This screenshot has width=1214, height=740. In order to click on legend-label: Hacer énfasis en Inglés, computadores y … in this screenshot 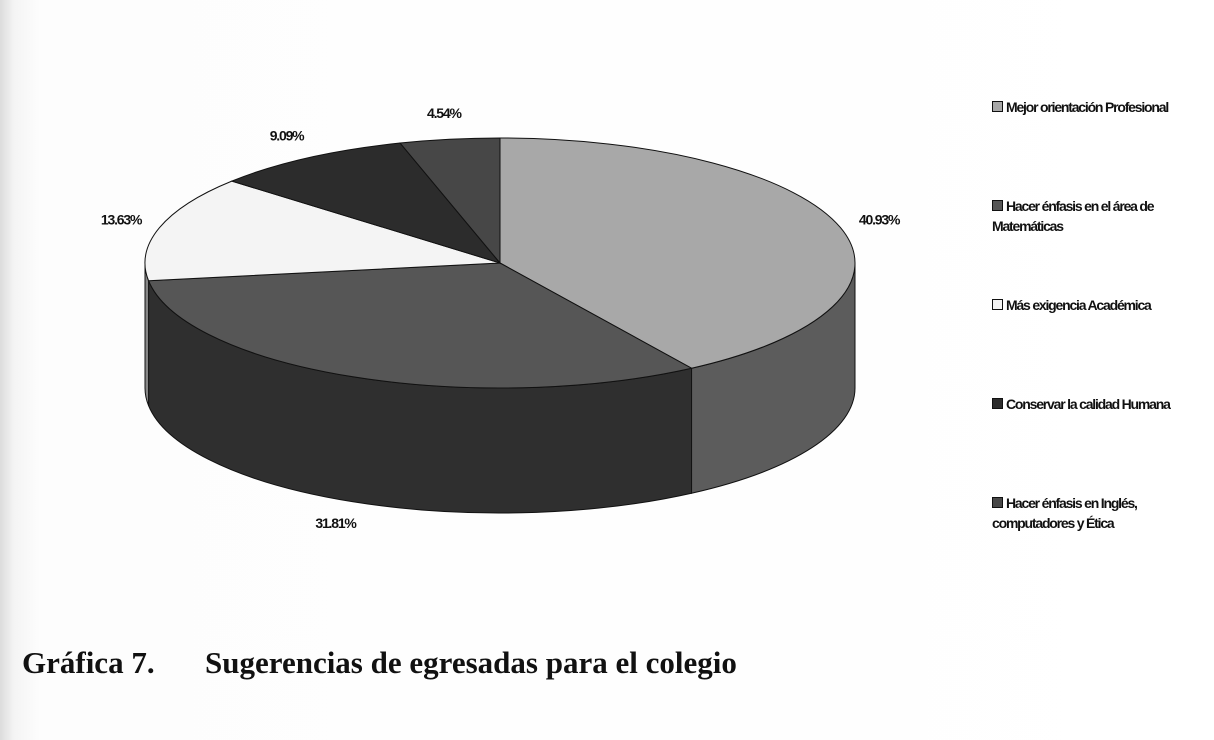, I will do `click(1065, 513)`.